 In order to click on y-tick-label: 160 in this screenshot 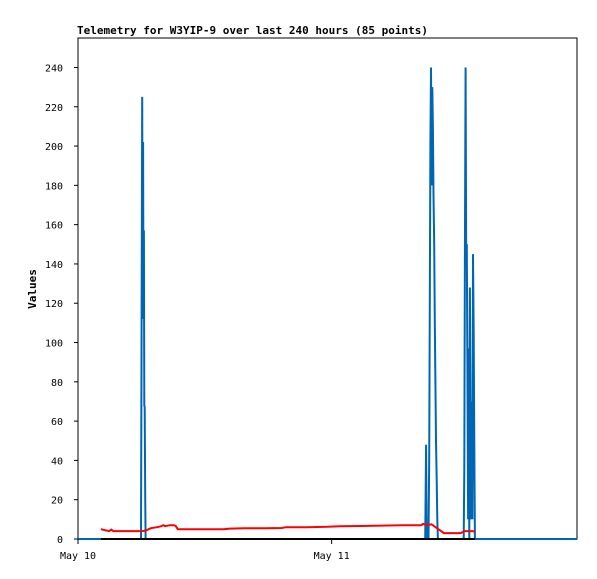, I will do `click(54, 226)`.